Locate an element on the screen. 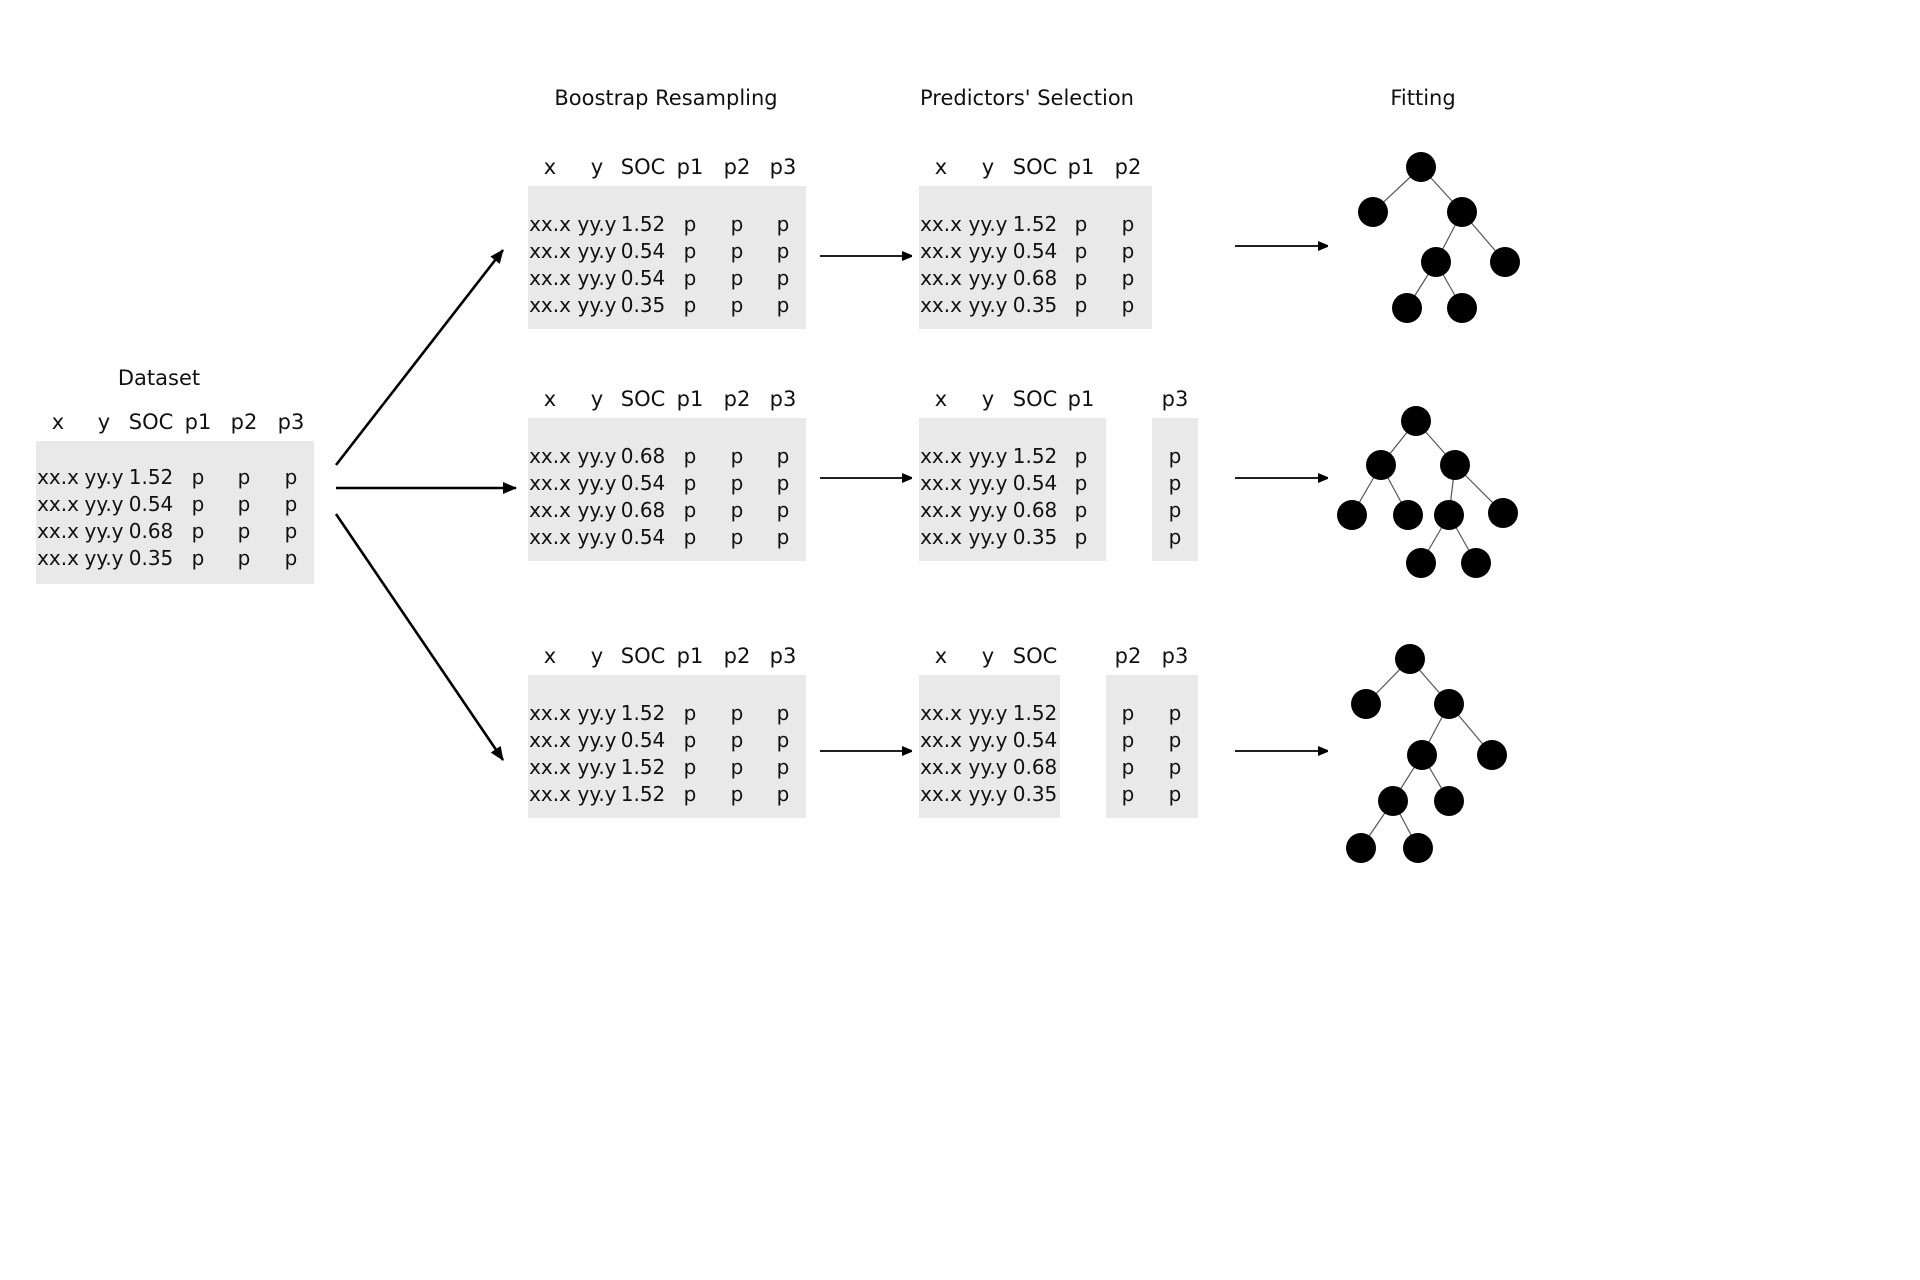  selection-1-cell: xx.x is located at coordinates (941, 224).